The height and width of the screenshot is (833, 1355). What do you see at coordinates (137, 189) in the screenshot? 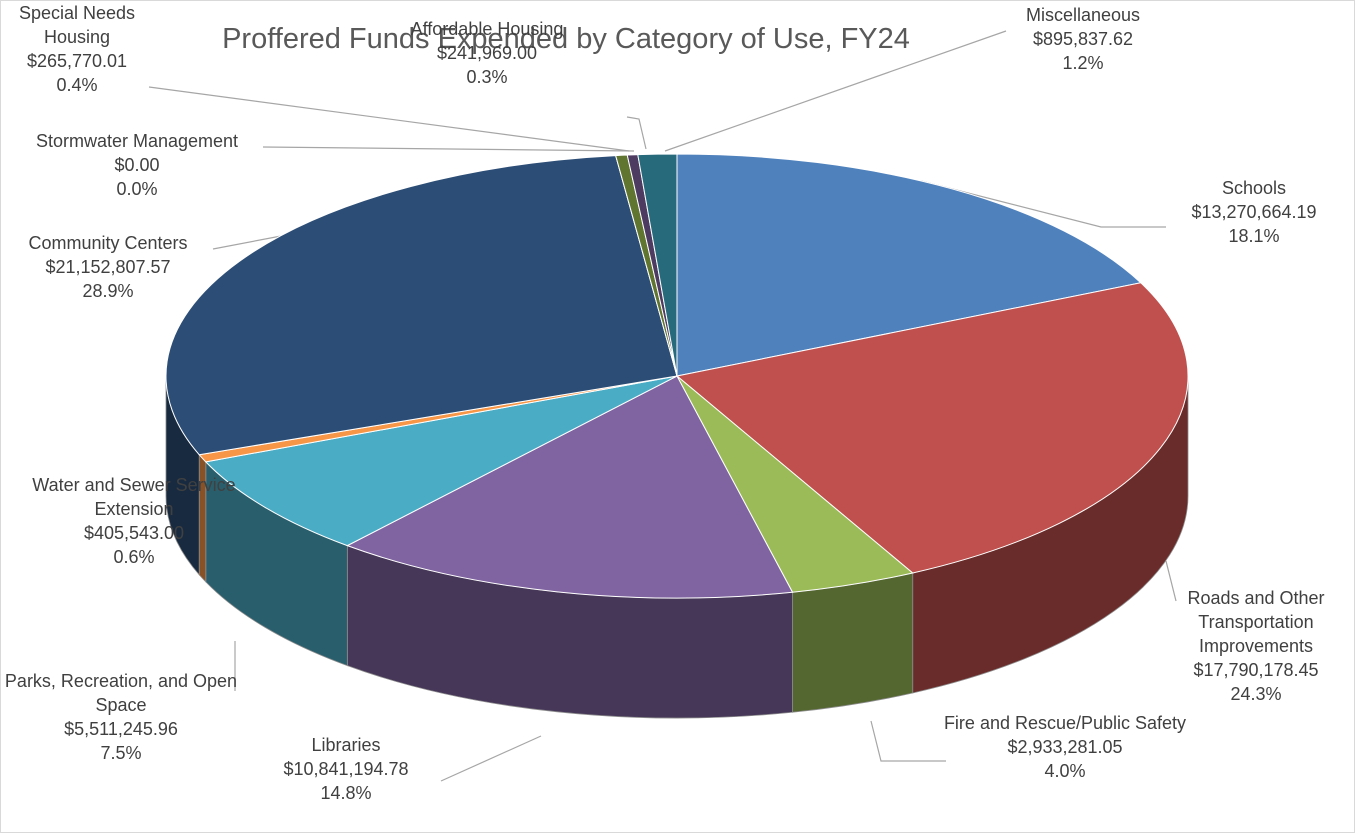
I see `percent-label: 0.0%` at bounding box center [137, 189].